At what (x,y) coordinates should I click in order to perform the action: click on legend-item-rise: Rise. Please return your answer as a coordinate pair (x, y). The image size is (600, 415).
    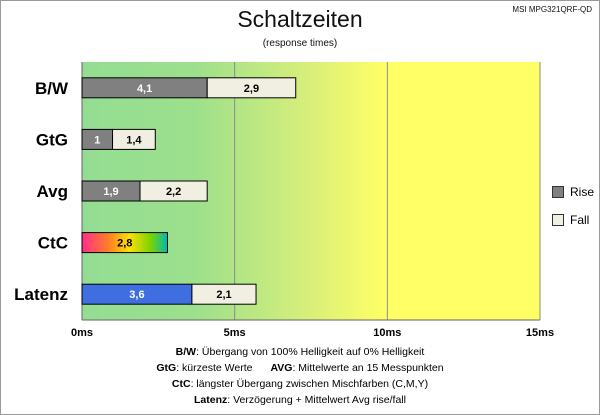
    Looking at the image, I should click on (573, 192).